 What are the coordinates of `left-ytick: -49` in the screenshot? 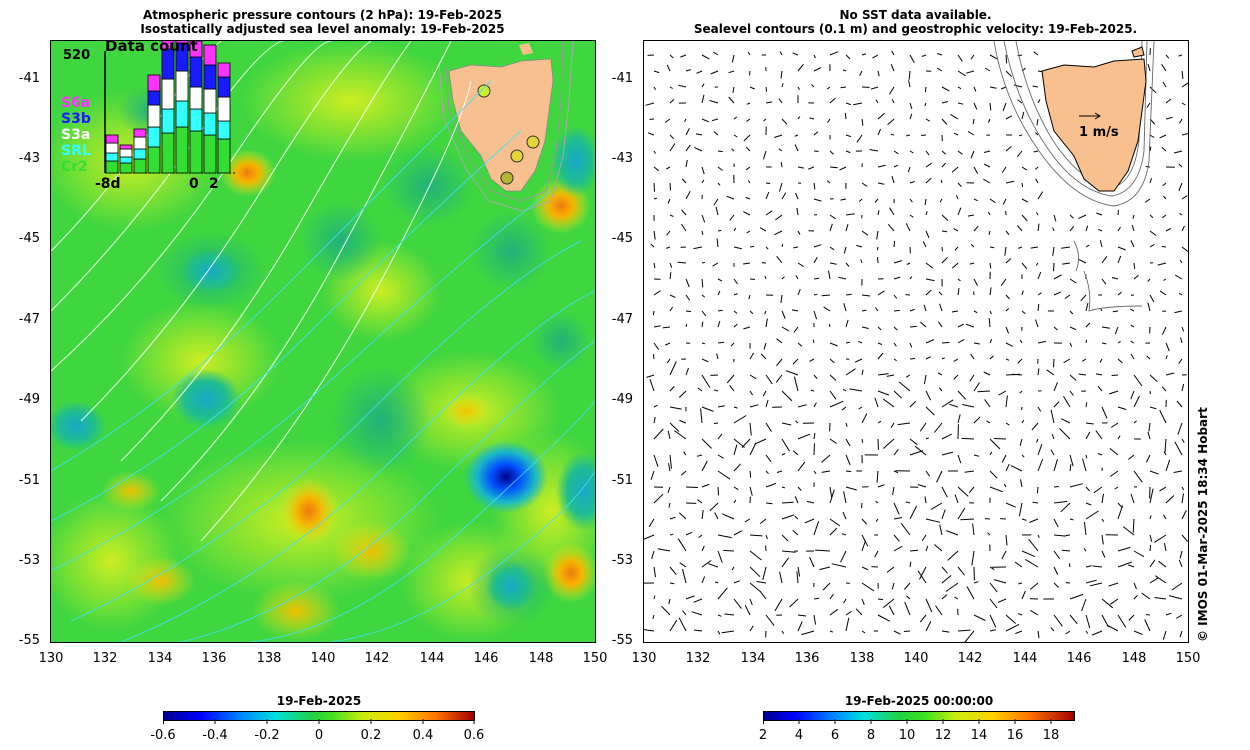 It's located at (29, 399).